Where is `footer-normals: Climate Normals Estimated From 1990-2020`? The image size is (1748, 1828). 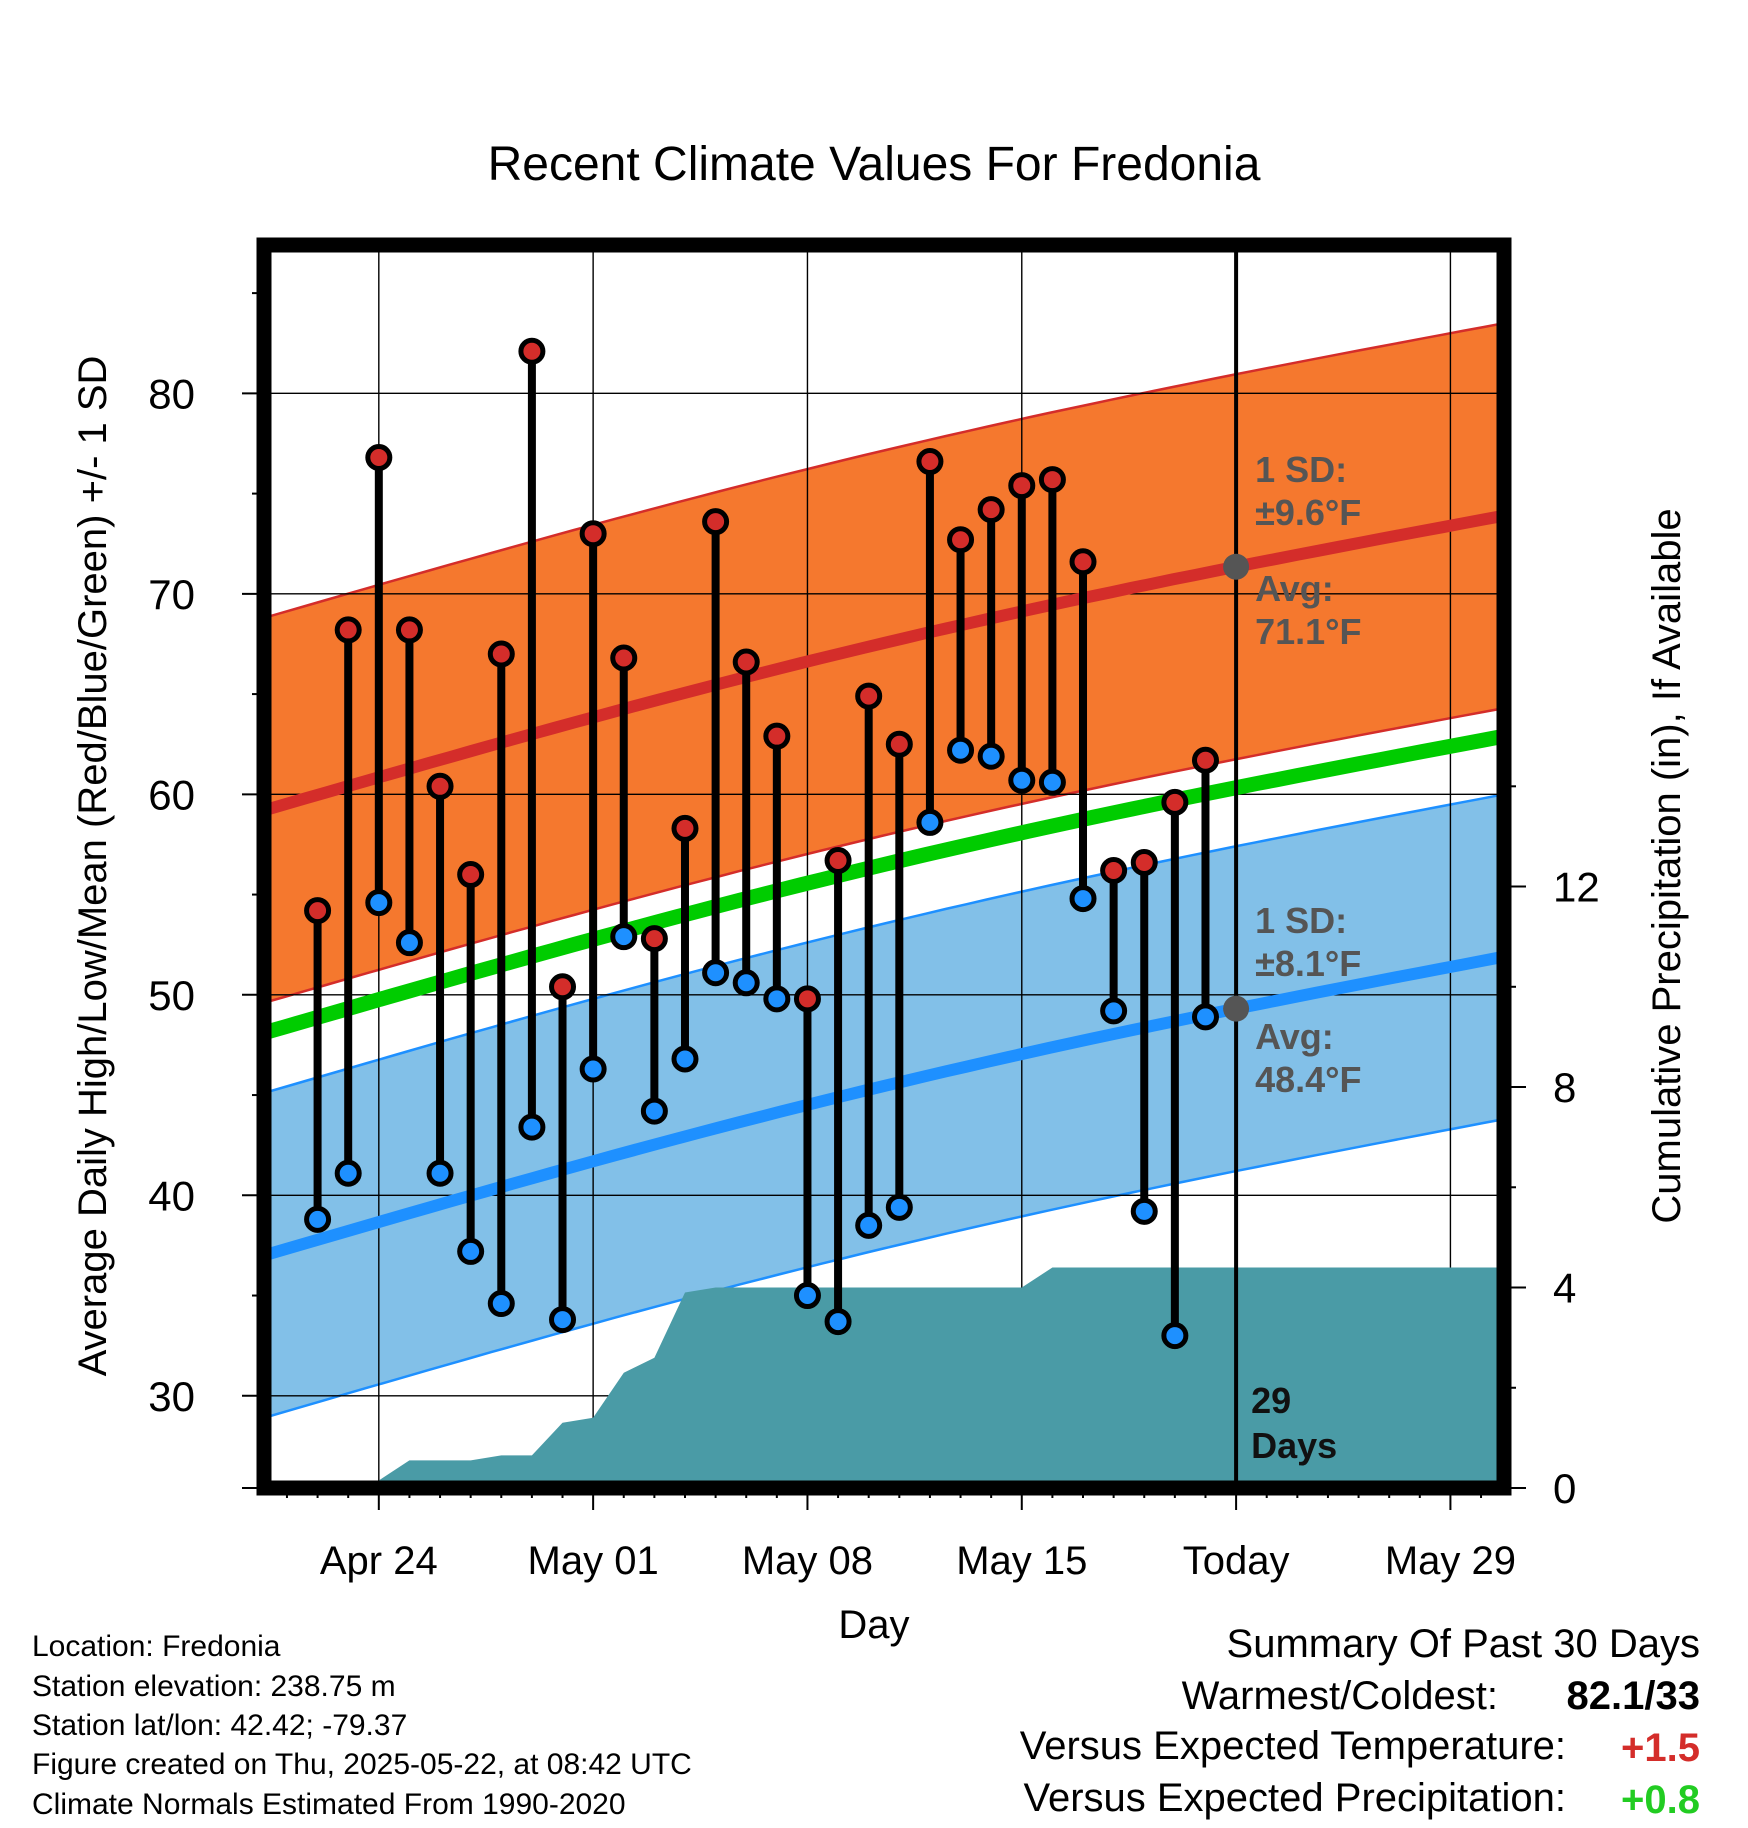 footer-normals: Climate Normals Estimated From 1990-2020 is located at coordinates (329, 1804).